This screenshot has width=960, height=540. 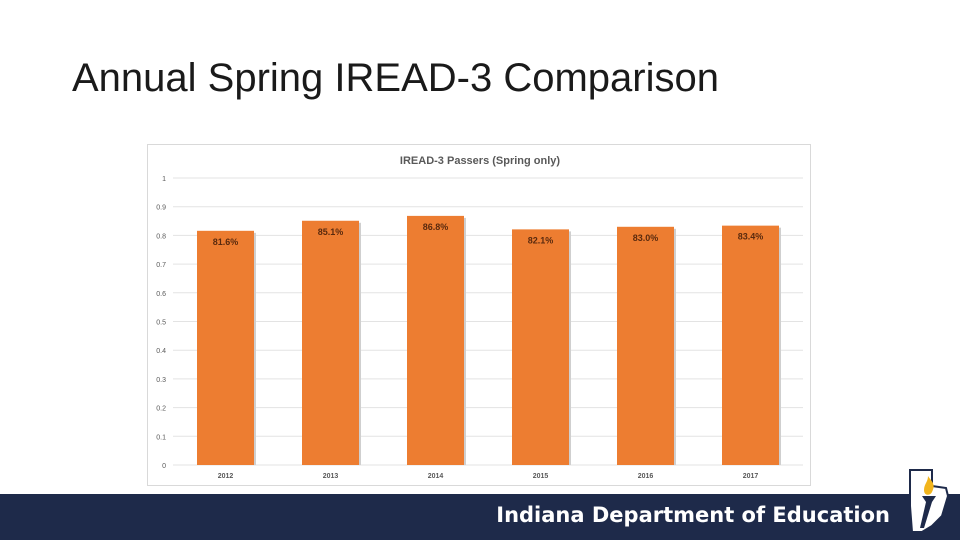 What do you see at coordinates (751, 237) in the screenshot?
I see `data-label: 83.4%` at bounding box center [751, 237].